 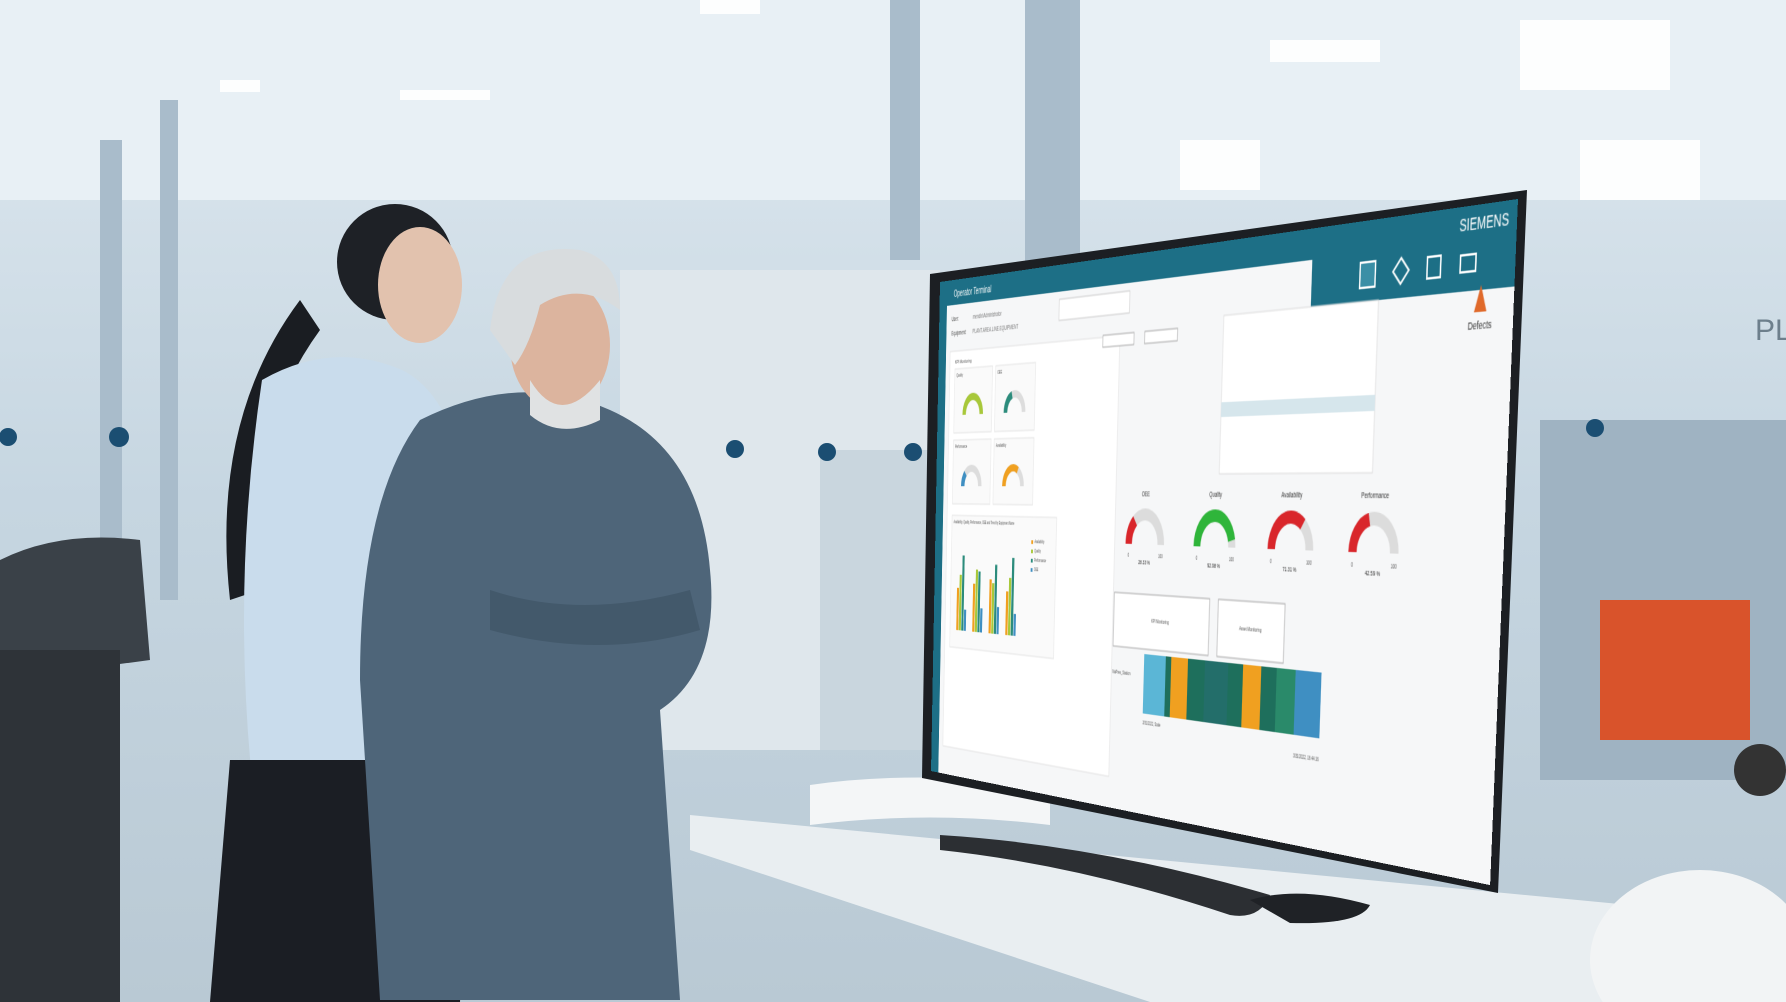 I want to click on gauge-title: OEE, so click(x=1146, y=494).